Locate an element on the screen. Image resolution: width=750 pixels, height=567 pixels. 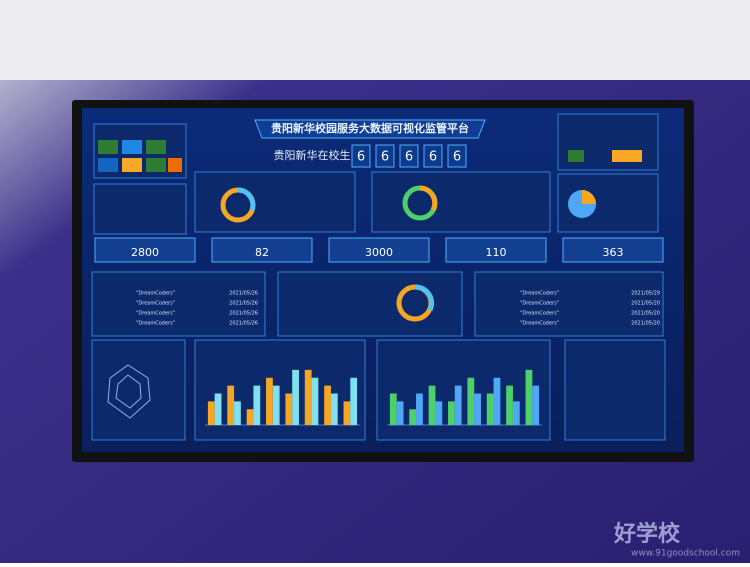
list-date: 2021/05/29 is located at coordinates (645, 294).